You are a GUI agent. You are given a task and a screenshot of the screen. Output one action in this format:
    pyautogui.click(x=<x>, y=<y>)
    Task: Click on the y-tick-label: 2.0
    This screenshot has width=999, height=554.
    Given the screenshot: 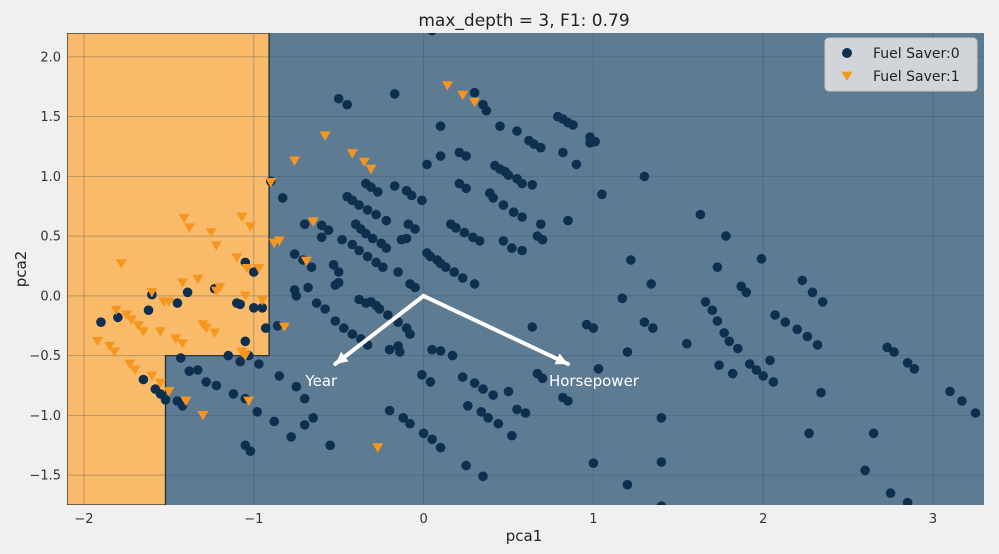 What is the action you would take?
    pyautogui.click(x=50, y=57)
    